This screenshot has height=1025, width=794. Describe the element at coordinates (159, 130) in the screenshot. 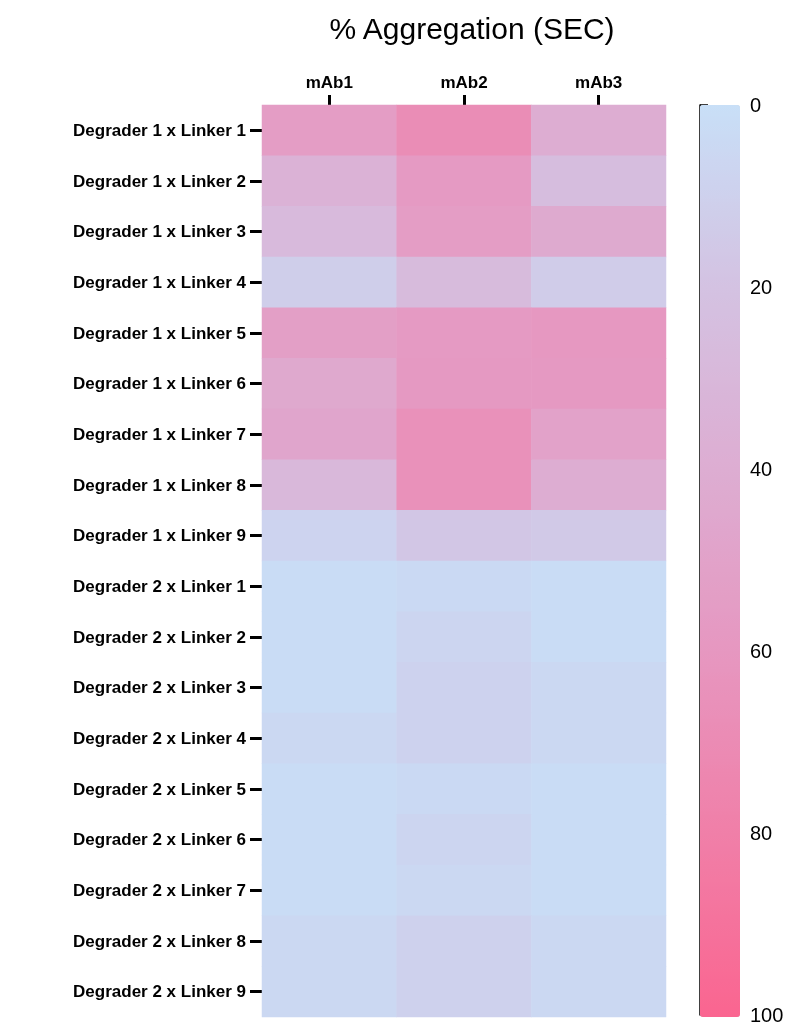

I see `y-tick-label: Degrader 1 x Linker 1` at that location.